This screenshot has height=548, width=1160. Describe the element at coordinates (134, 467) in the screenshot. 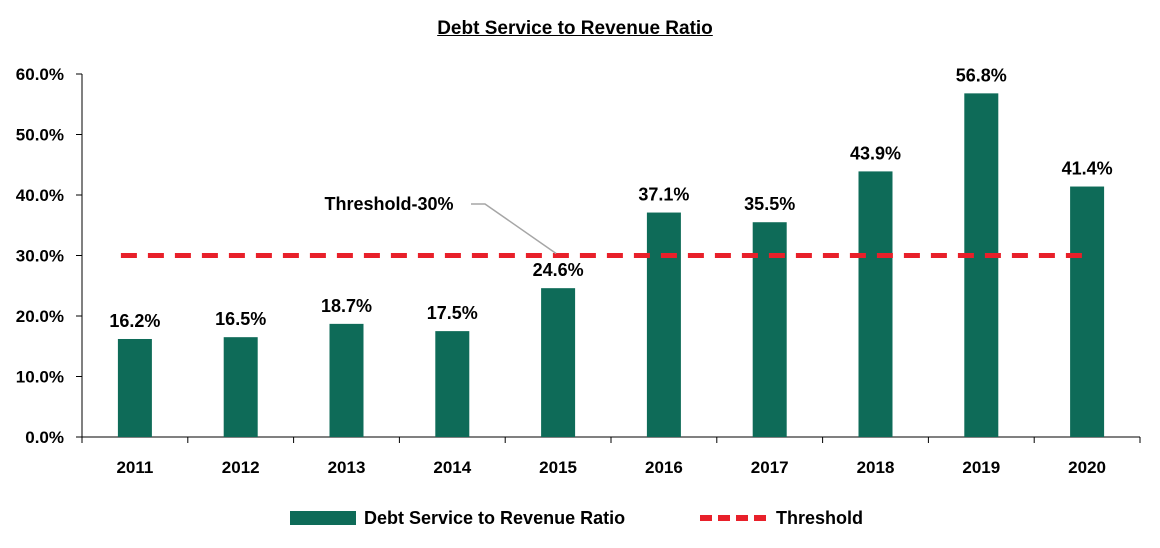

I see `x-tick-label: 2011` at that location.